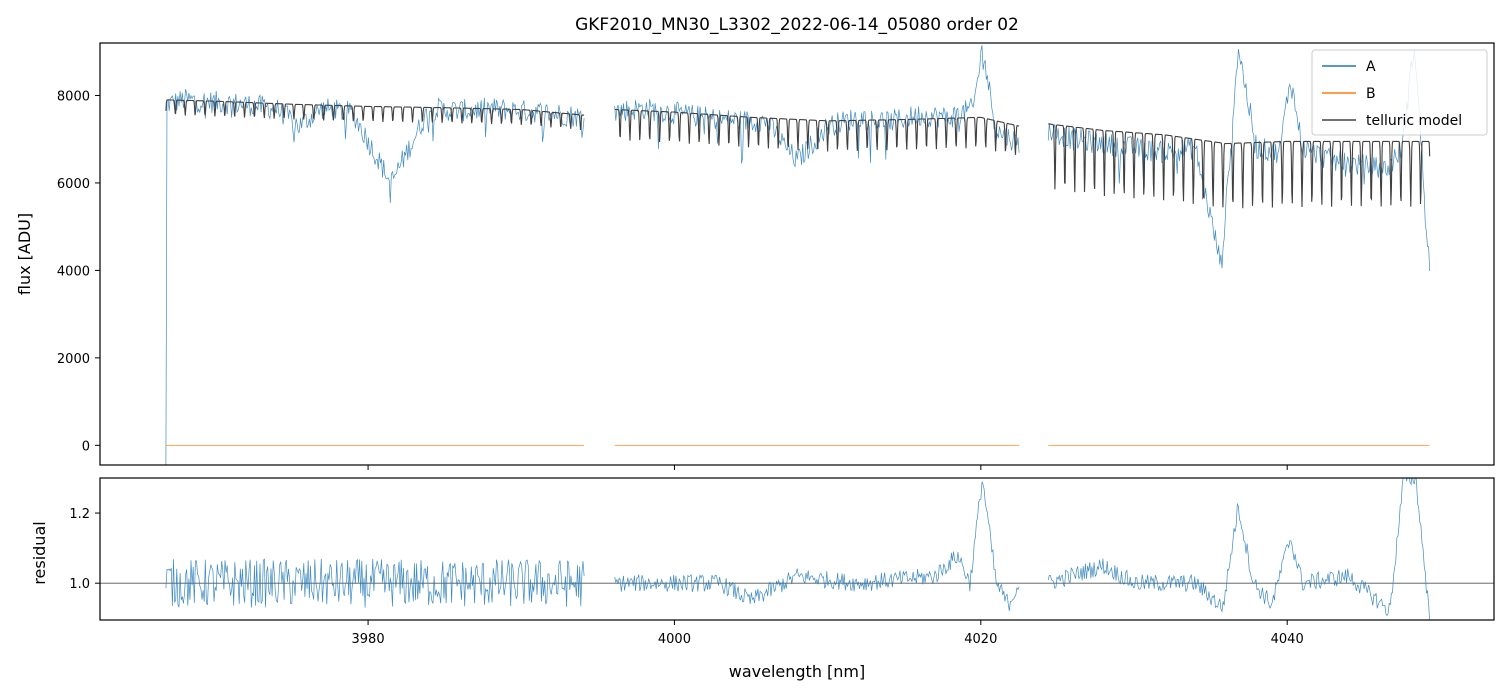  Describe the element at coordinates (1371, 94) in the screenshot. I see `legend-label-b: B` at that location.